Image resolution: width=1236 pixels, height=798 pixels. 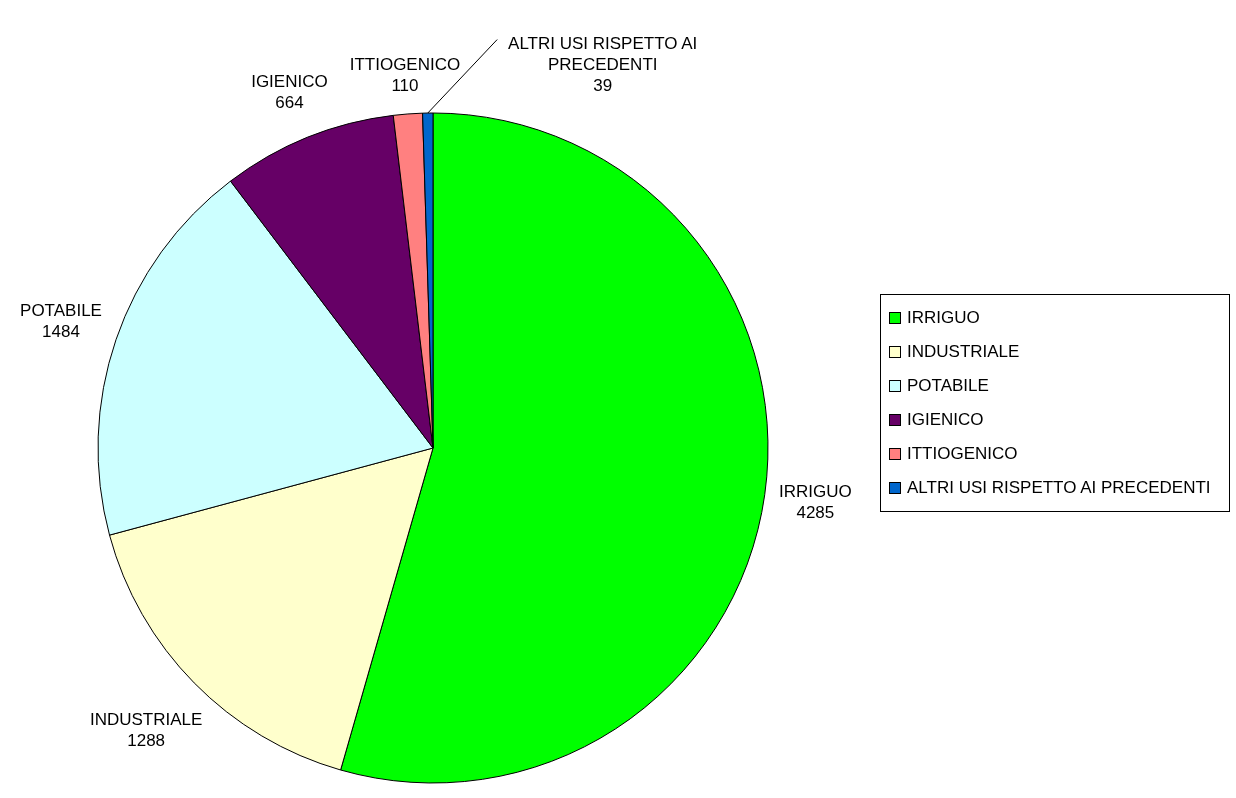 What do you see at coordinates (61, 310) in the screenshot?
I see `slice-label: POTABILE` at bounding box center [61, 310].